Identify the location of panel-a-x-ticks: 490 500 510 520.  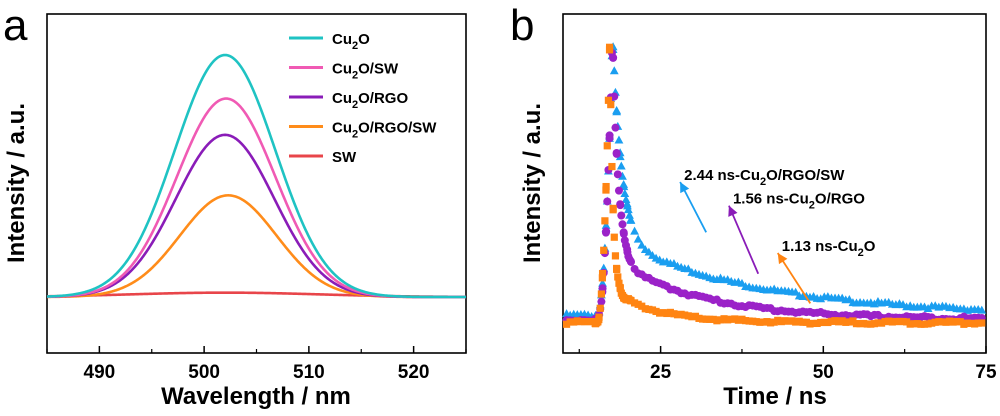
(256, 364).